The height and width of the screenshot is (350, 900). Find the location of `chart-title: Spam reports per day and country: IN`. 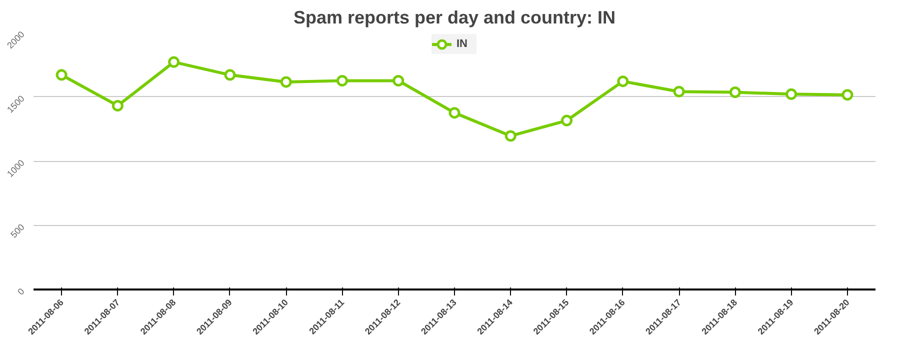

chart-title: Spam reports per day and country: IN is located at coordinates (454, 18).